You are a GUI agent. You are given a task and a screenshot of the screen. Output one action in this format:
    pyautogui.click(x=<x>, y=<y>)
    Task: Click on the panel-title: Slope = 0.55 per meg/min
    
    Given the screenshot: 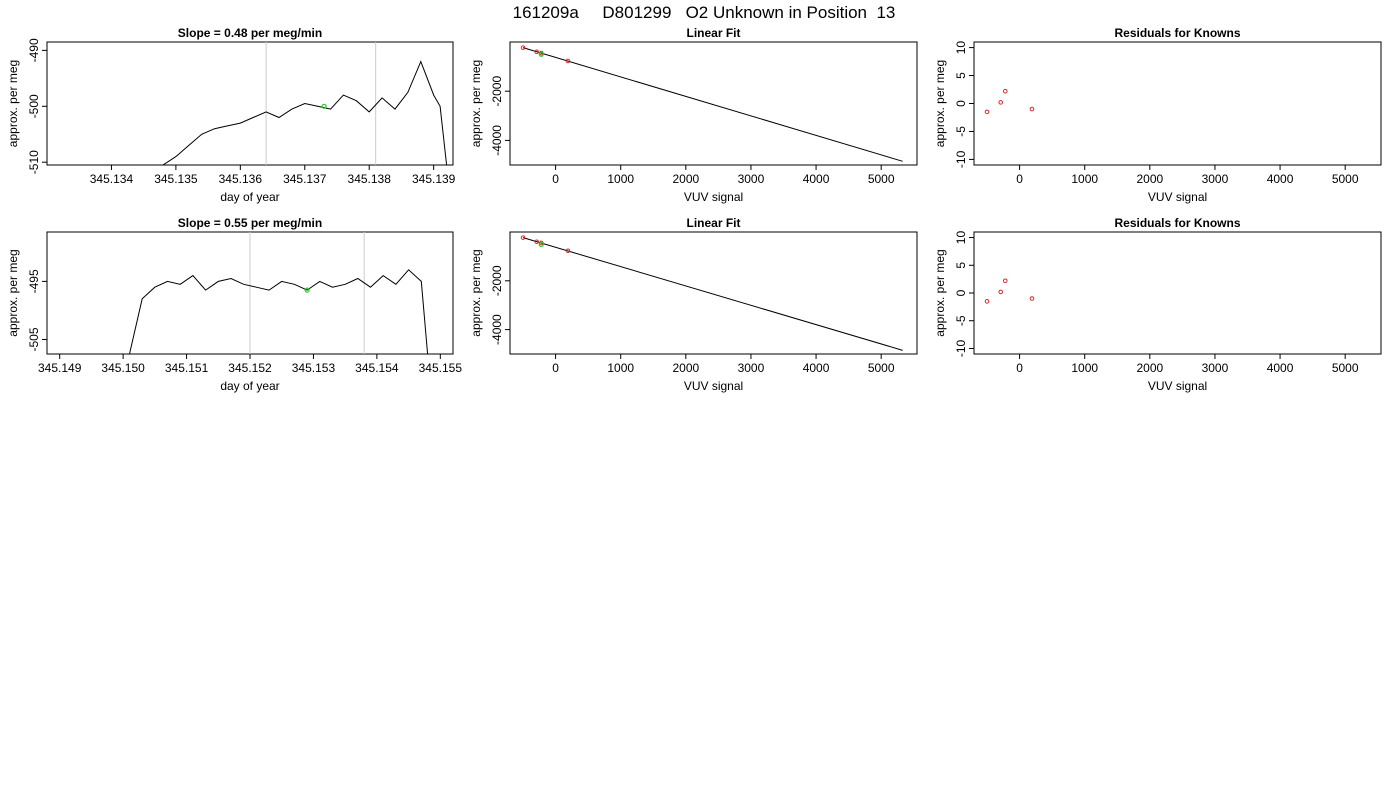 What is the action you would take?
    pyautogui.click(x=250, y=223)
    